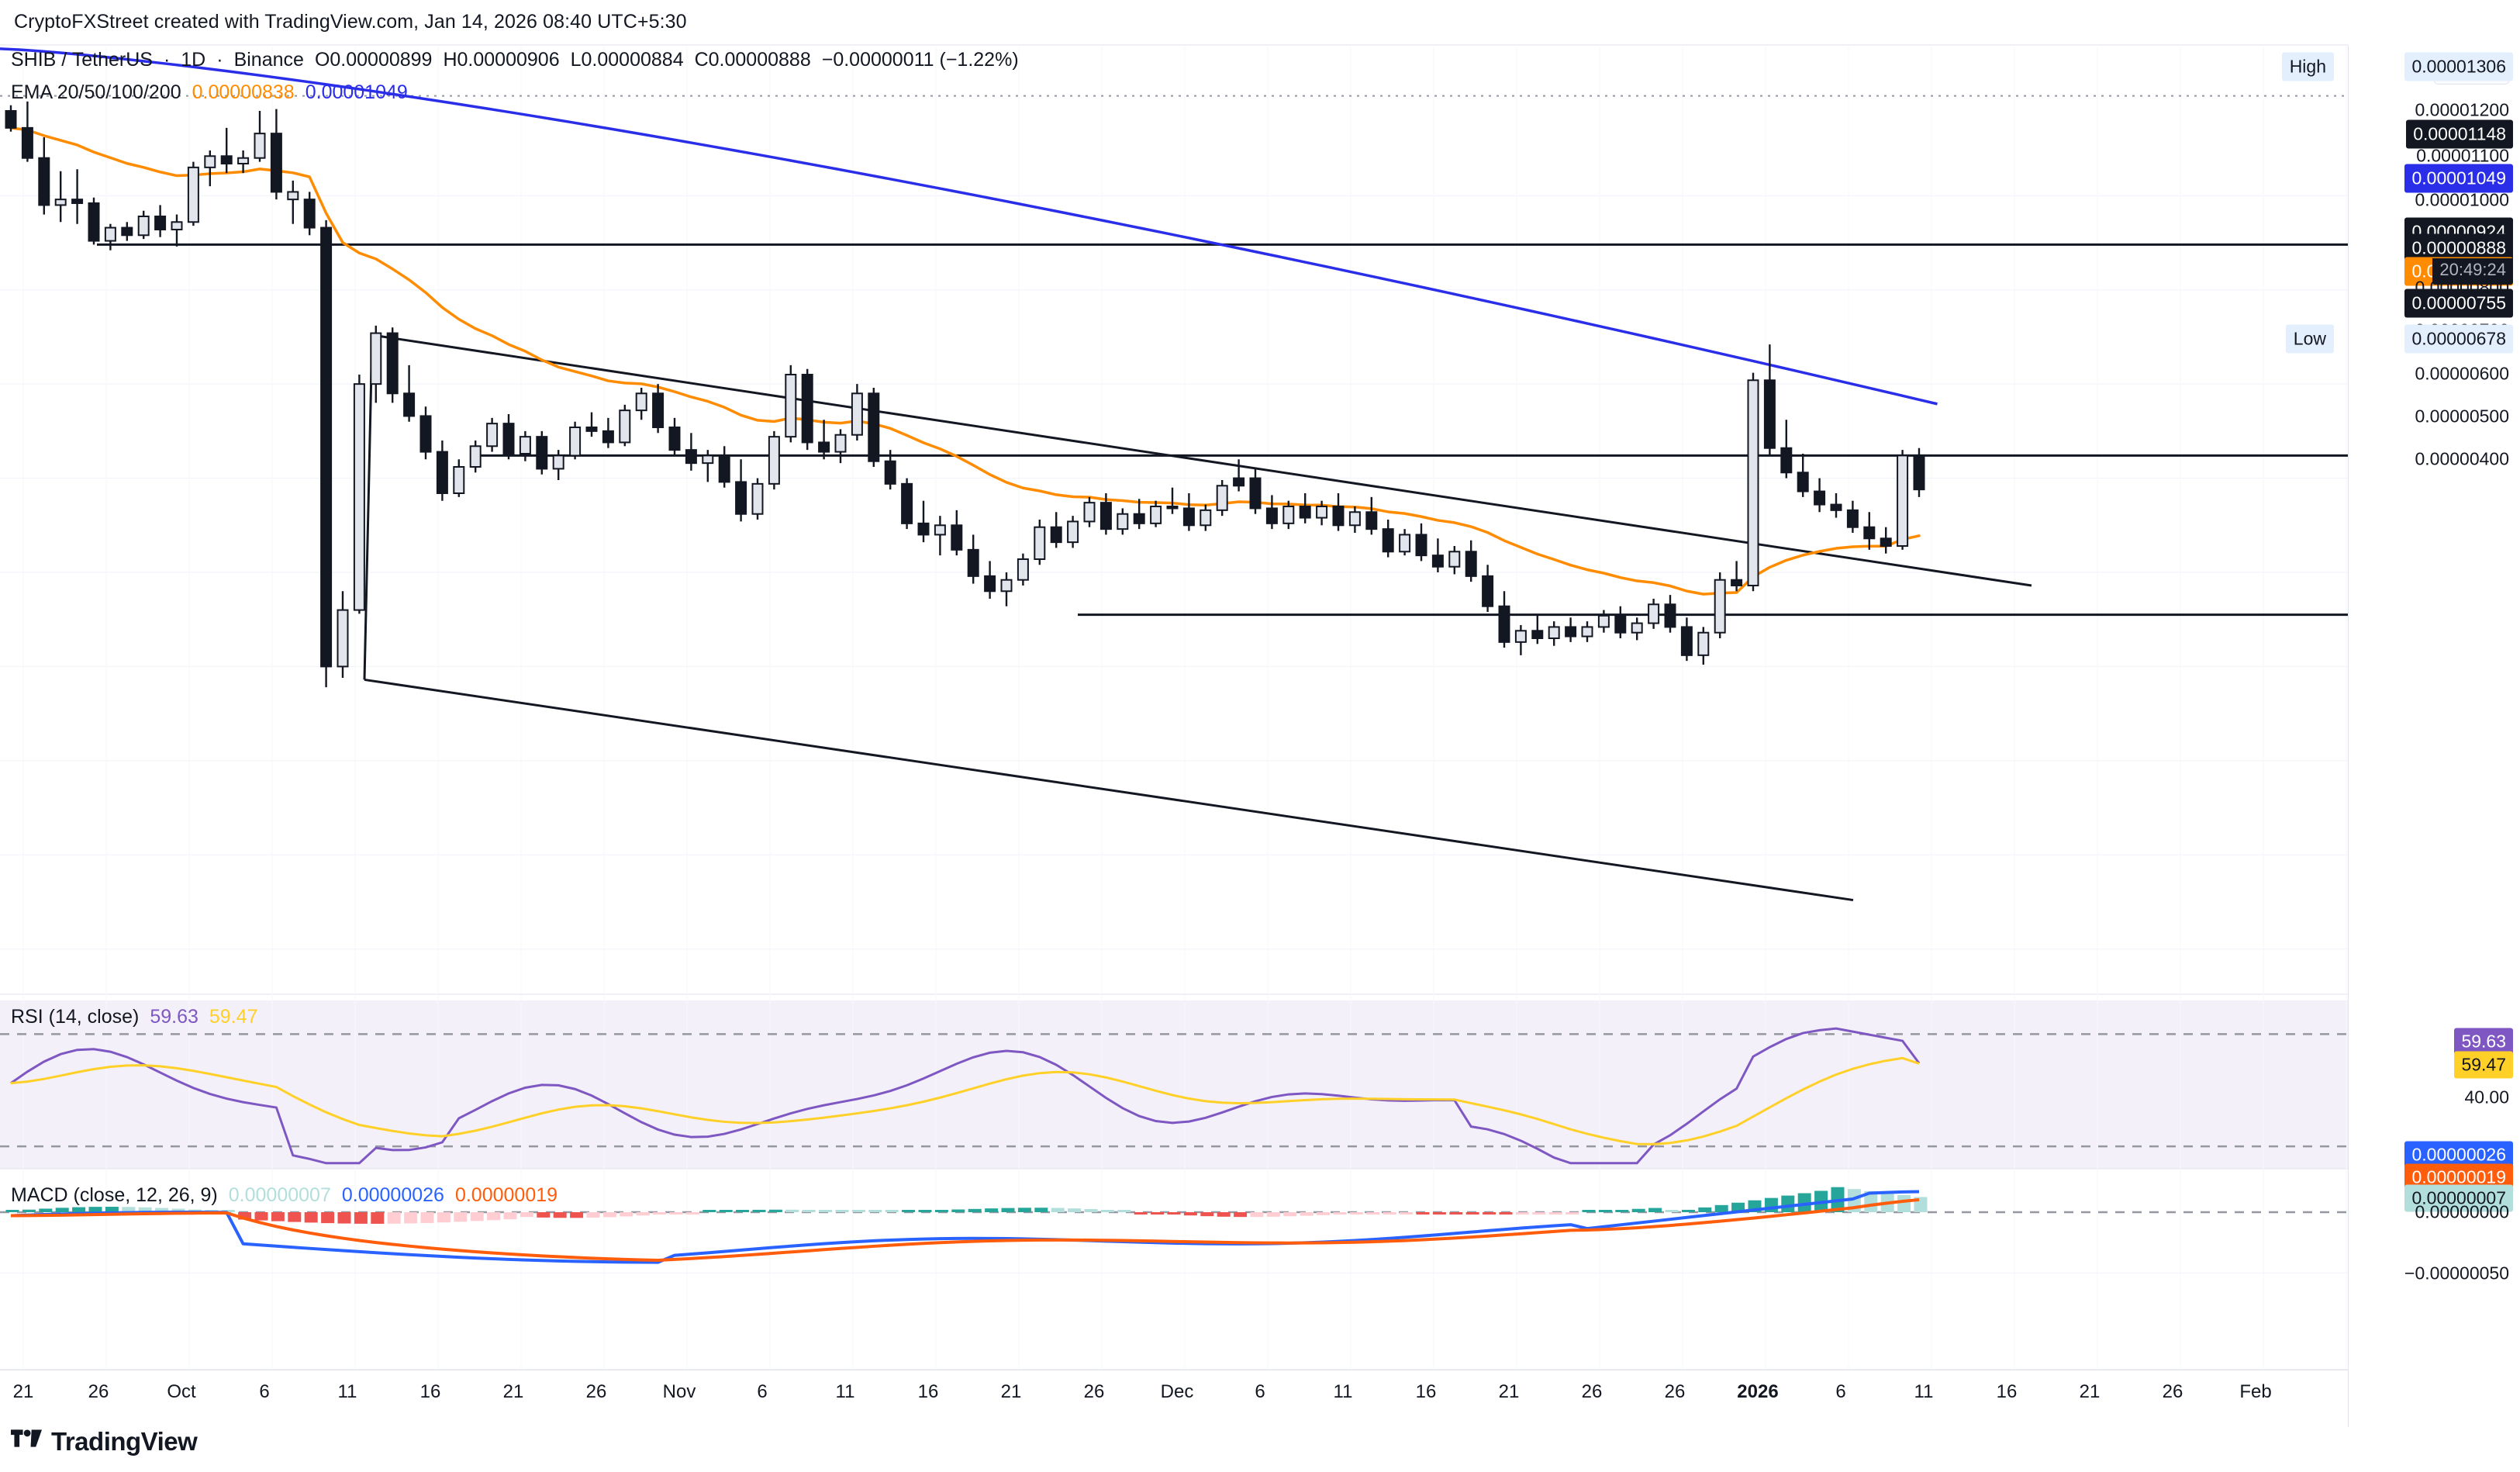  I want to click on time-tick-8: Nov, so click(679, 1391).